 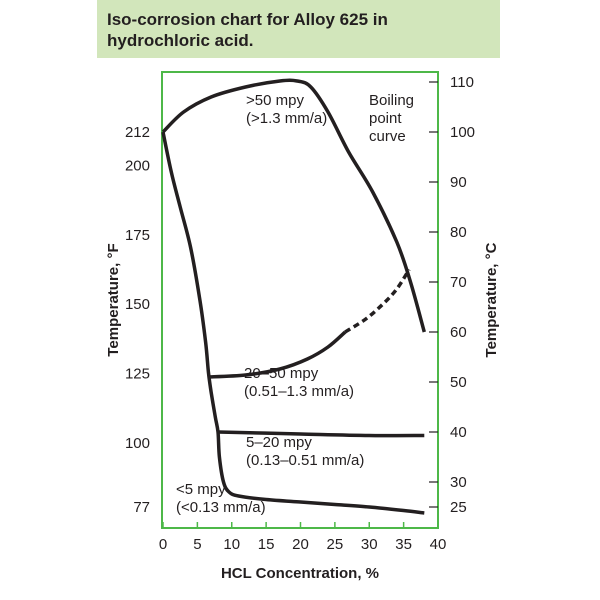 I want to click on x-tick-label: 40, so click(x=438, y=544).